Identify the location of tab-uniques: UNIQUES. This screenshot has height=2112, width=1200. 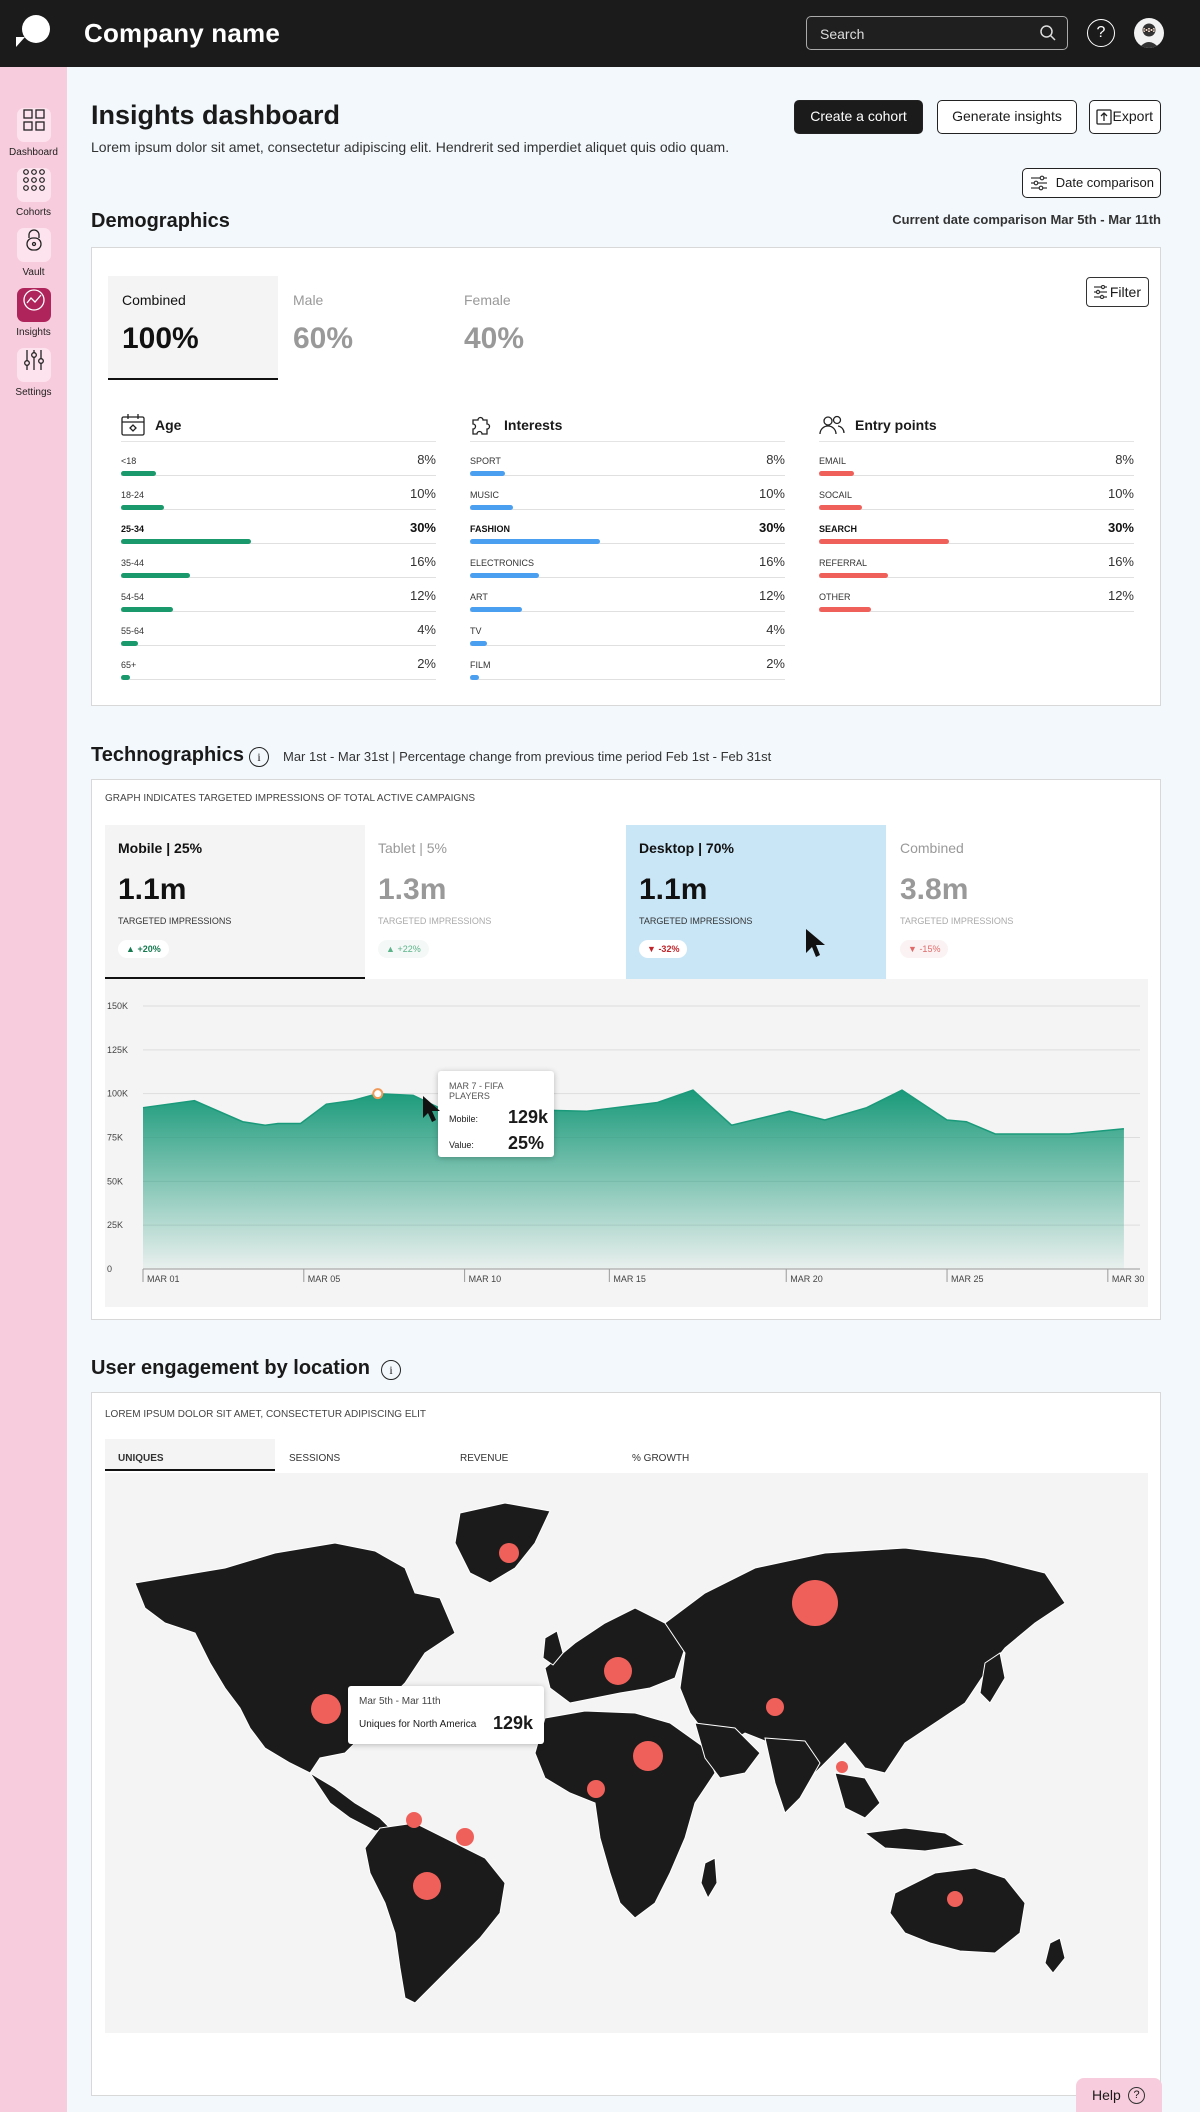
(190, 1455).